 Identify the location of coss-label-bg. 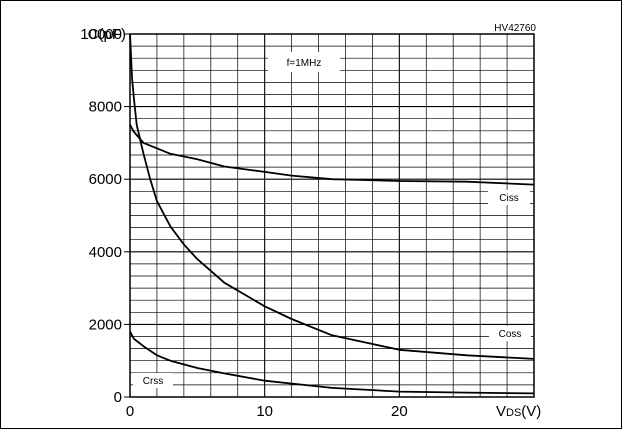
(510, 333).